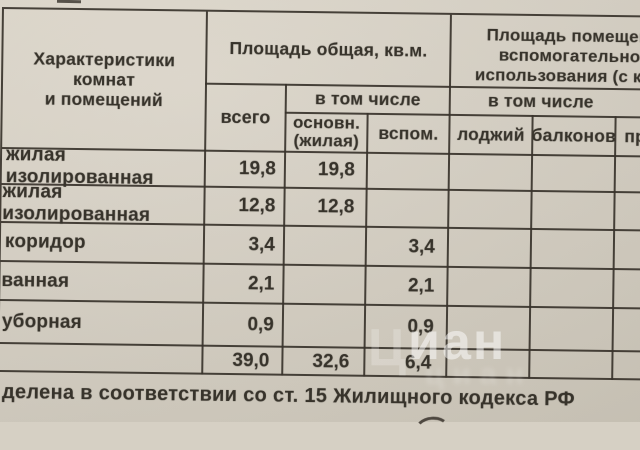  What do you see at coordinates (574, 135) in the screenshot?
I see `header-balconies: балконов` at bounding box center [574, 135].